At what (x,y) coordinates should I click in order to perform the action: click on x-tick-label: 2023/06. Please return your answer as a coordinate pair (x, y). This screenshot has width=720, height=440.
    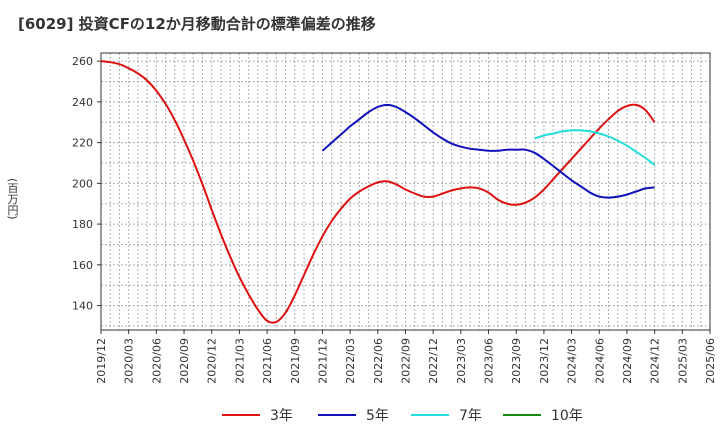
    Looking at the image, I should click on (489, 361).